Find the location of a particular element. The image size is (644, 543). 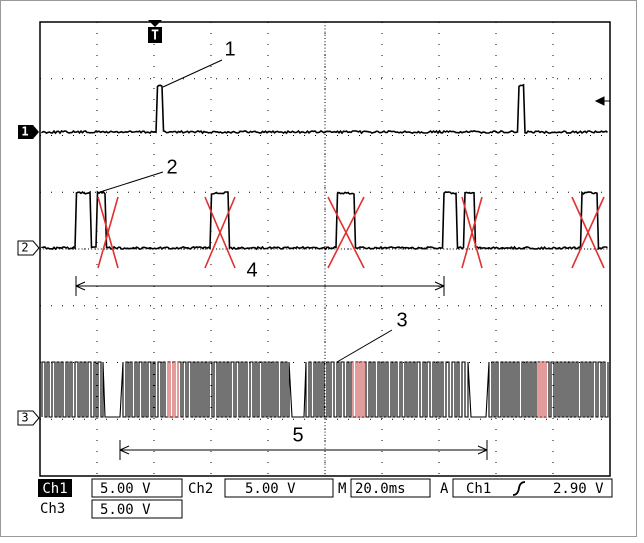

ch1-tag is located at coordinates (55, 488).